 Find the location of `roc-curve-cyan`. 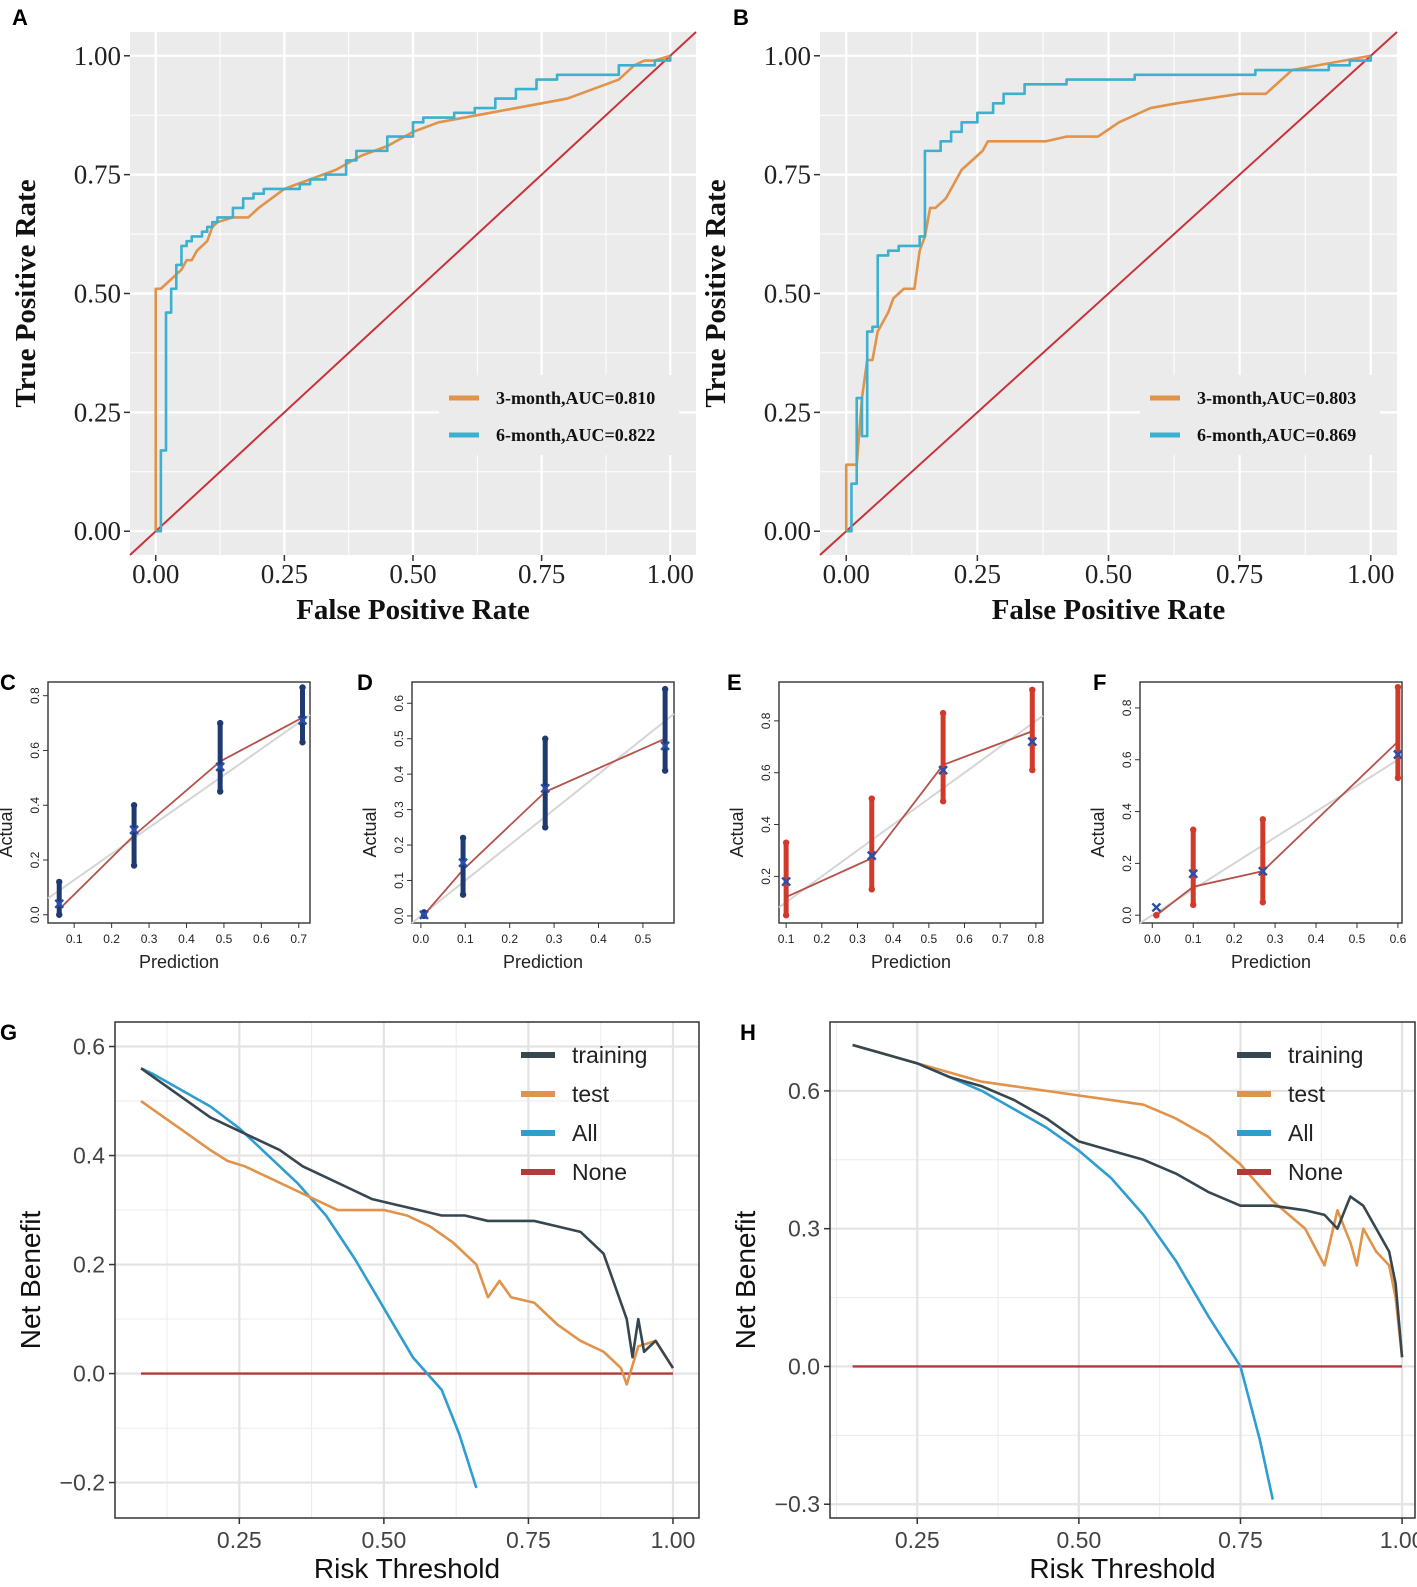

roc-curve-cyan is located at coordinates (413, 294).